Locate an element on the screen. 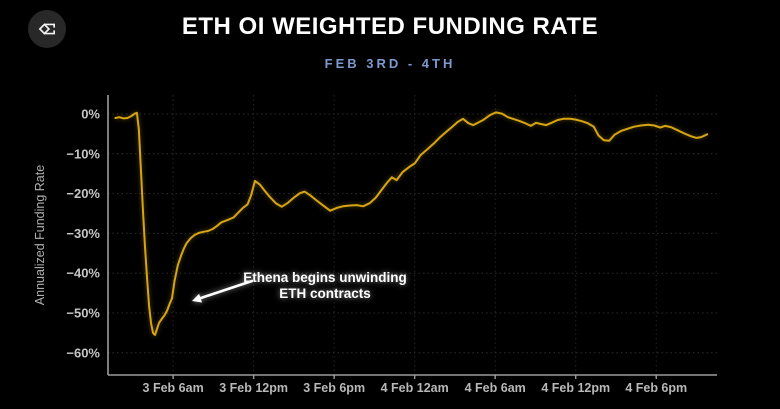 This screenshot has height=409, width=780. x-tick-label: 4 Feb 12am is located at coordinates (415, 388).